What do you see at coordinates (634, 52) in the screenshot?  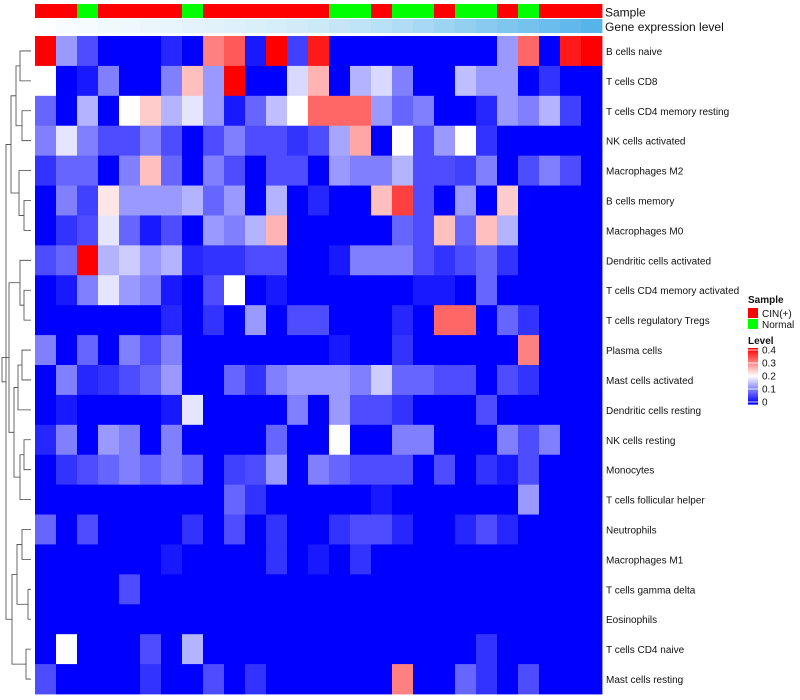 I see `row-label: B cells naive` at bounding box center [634, 52].